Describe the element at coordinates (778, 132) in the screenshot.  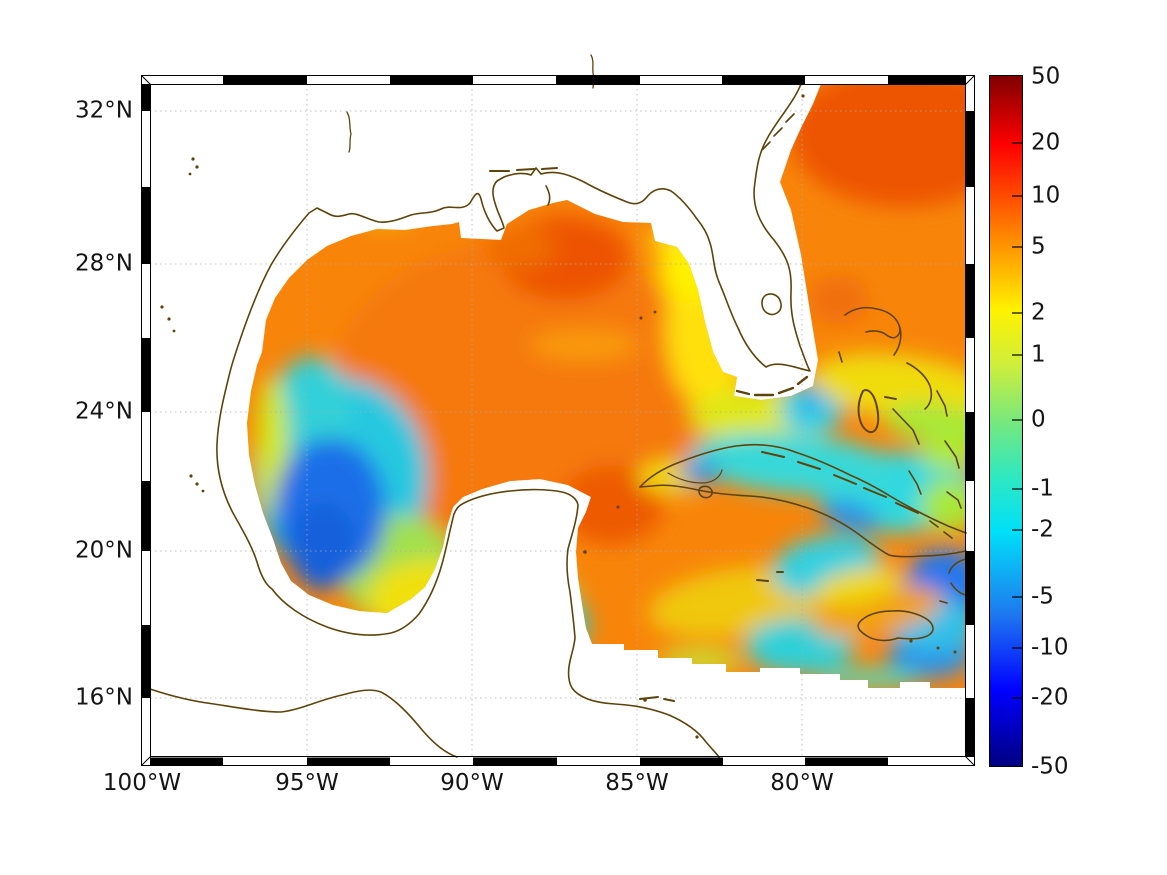
I see `georgia-sea-islands` at that location.